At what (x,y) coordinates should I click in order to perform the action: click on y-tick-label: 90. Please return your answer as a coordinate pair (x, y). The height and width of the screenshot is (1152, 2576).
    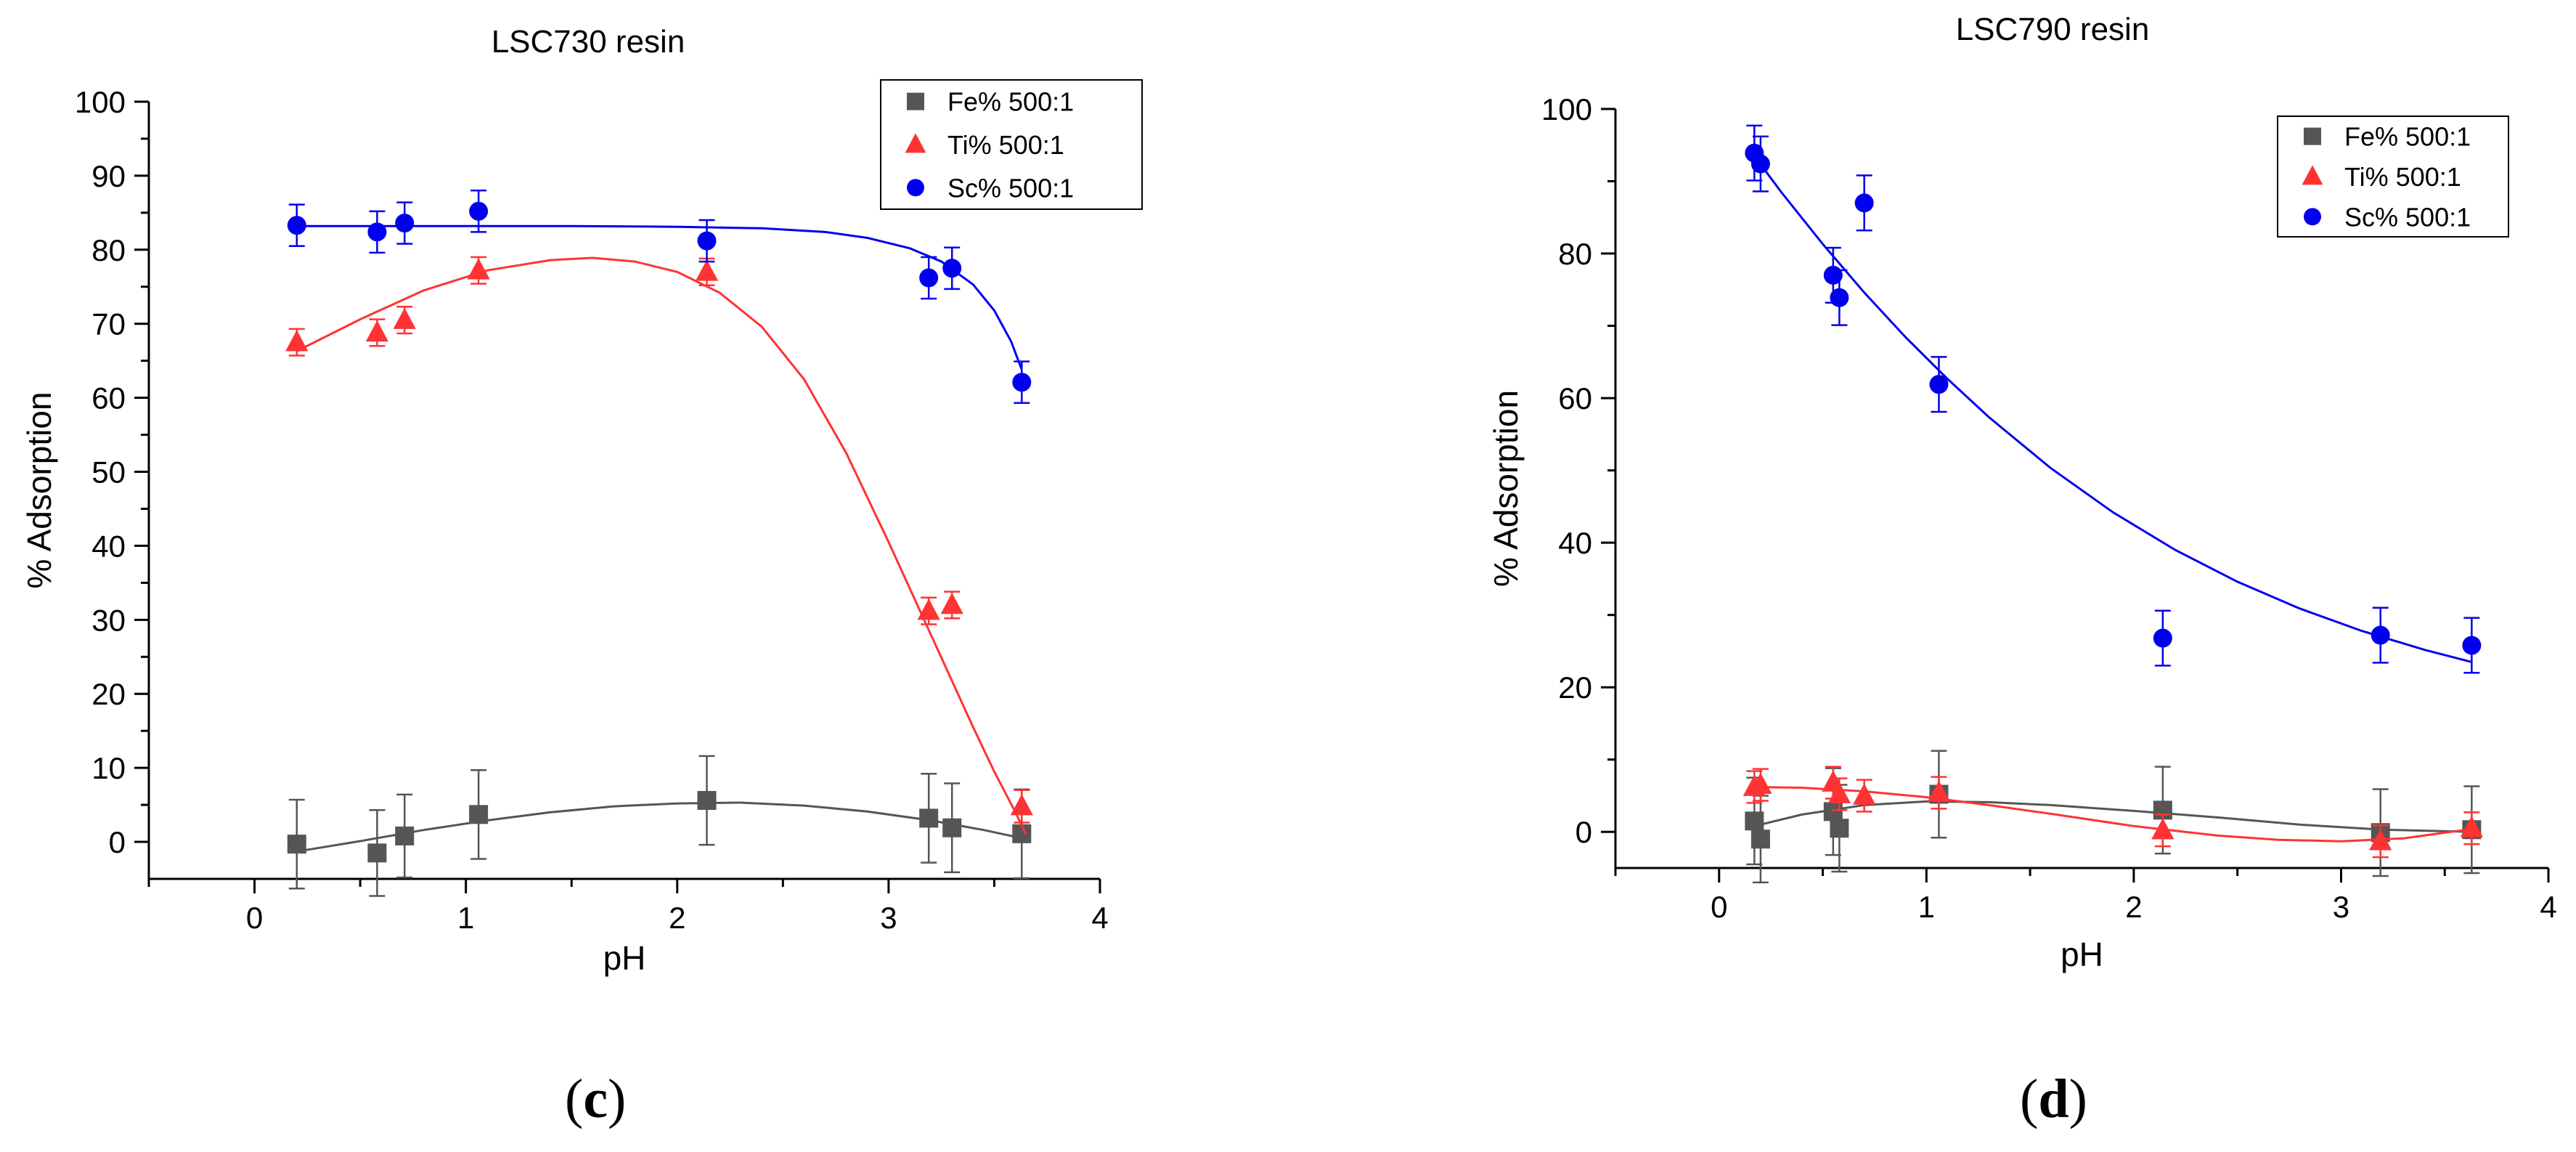
    Looking at the image, I should click on (108, 176).